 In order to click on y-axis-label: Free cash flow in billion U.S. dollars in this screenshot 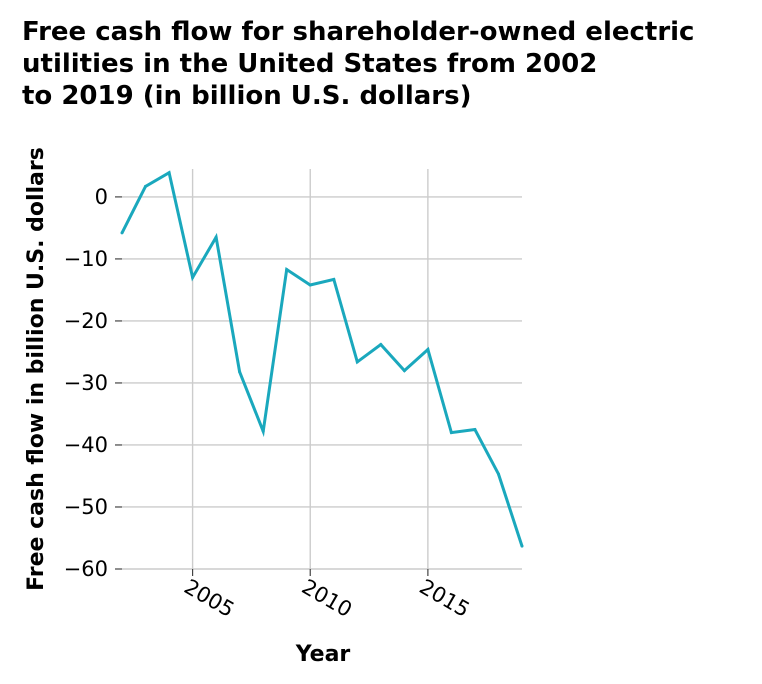, I will do `click(36, 369)`.